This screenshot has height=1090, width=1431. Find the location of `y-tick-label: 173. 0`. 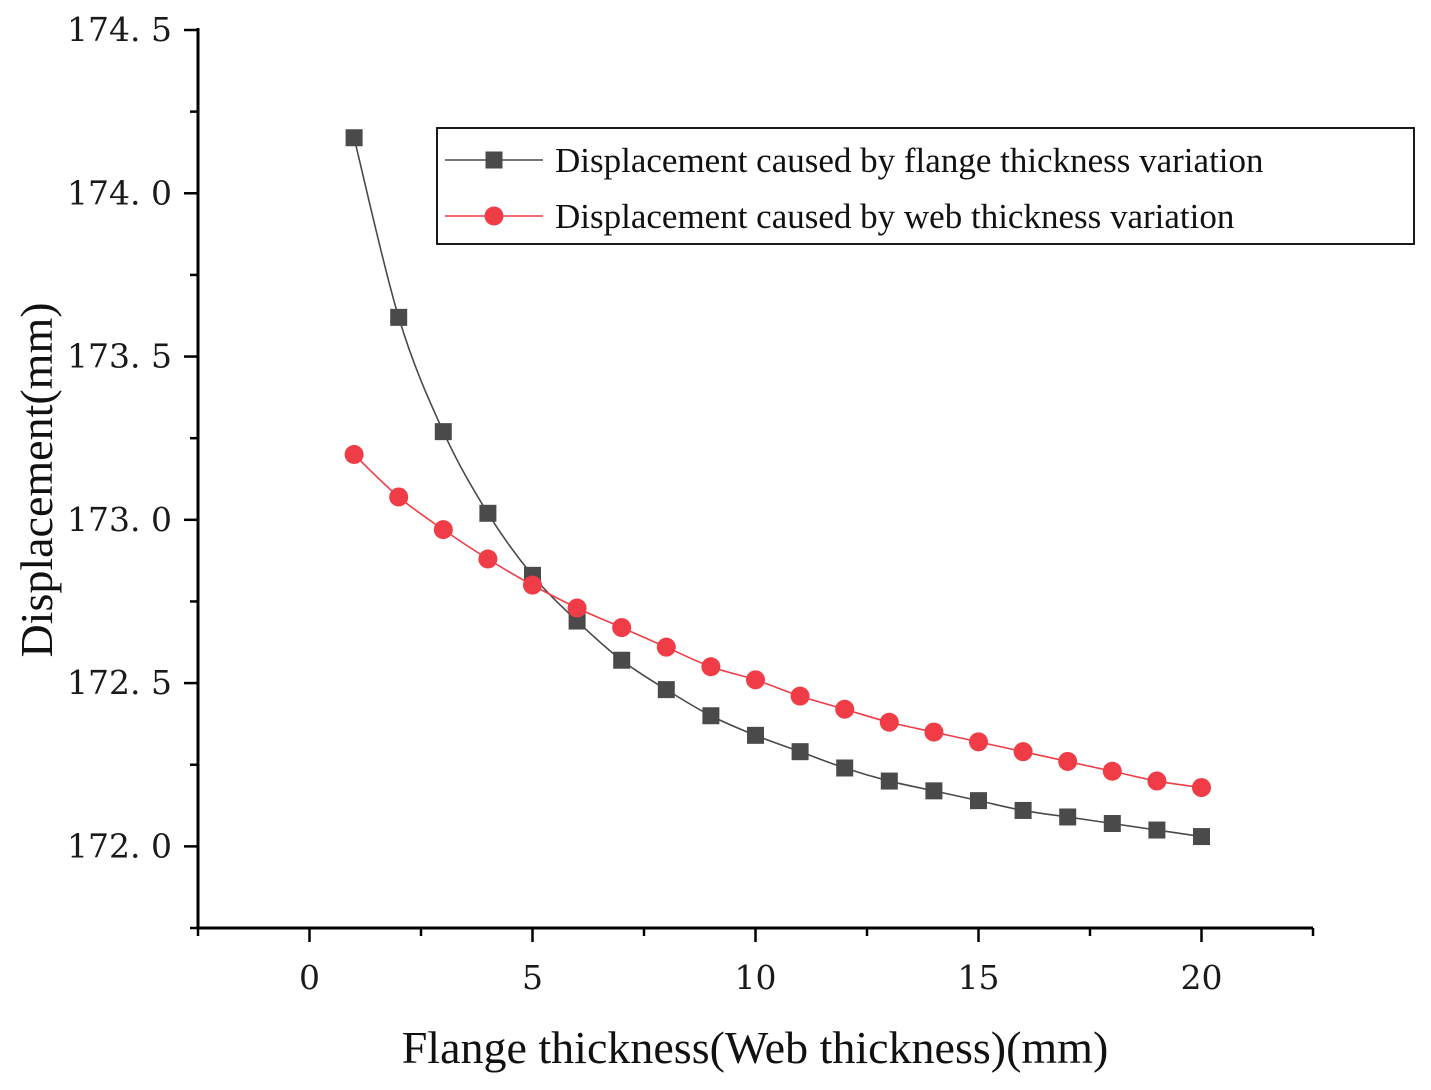

y-tick-label: 173. 0 is located at coordinates (119, 519).